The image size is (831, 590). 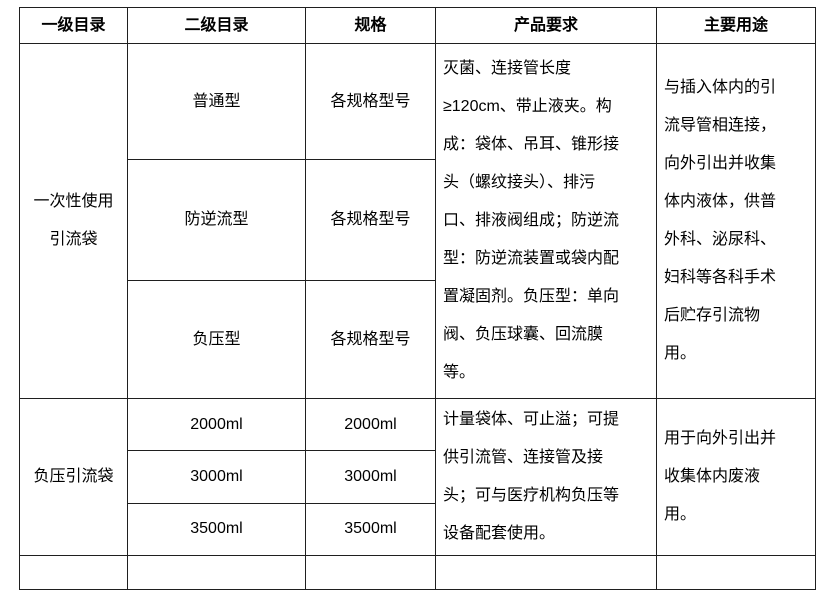 I want to click on cell-subcategory-3500ml: 3500ml, so click(x=216, y=529).